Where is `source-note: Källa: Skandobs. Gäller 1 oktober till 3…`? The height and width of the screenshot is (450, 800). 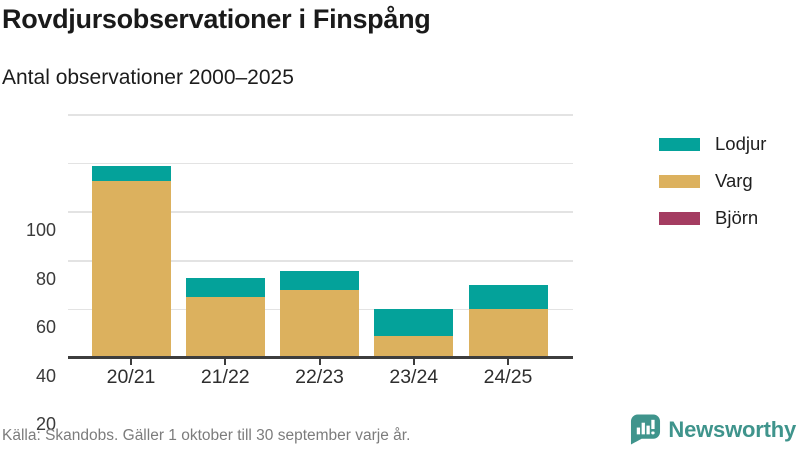 source-note: Källa: Skandobs. Gäller 1 oktober till 3… is located at coordinates (206, 435).